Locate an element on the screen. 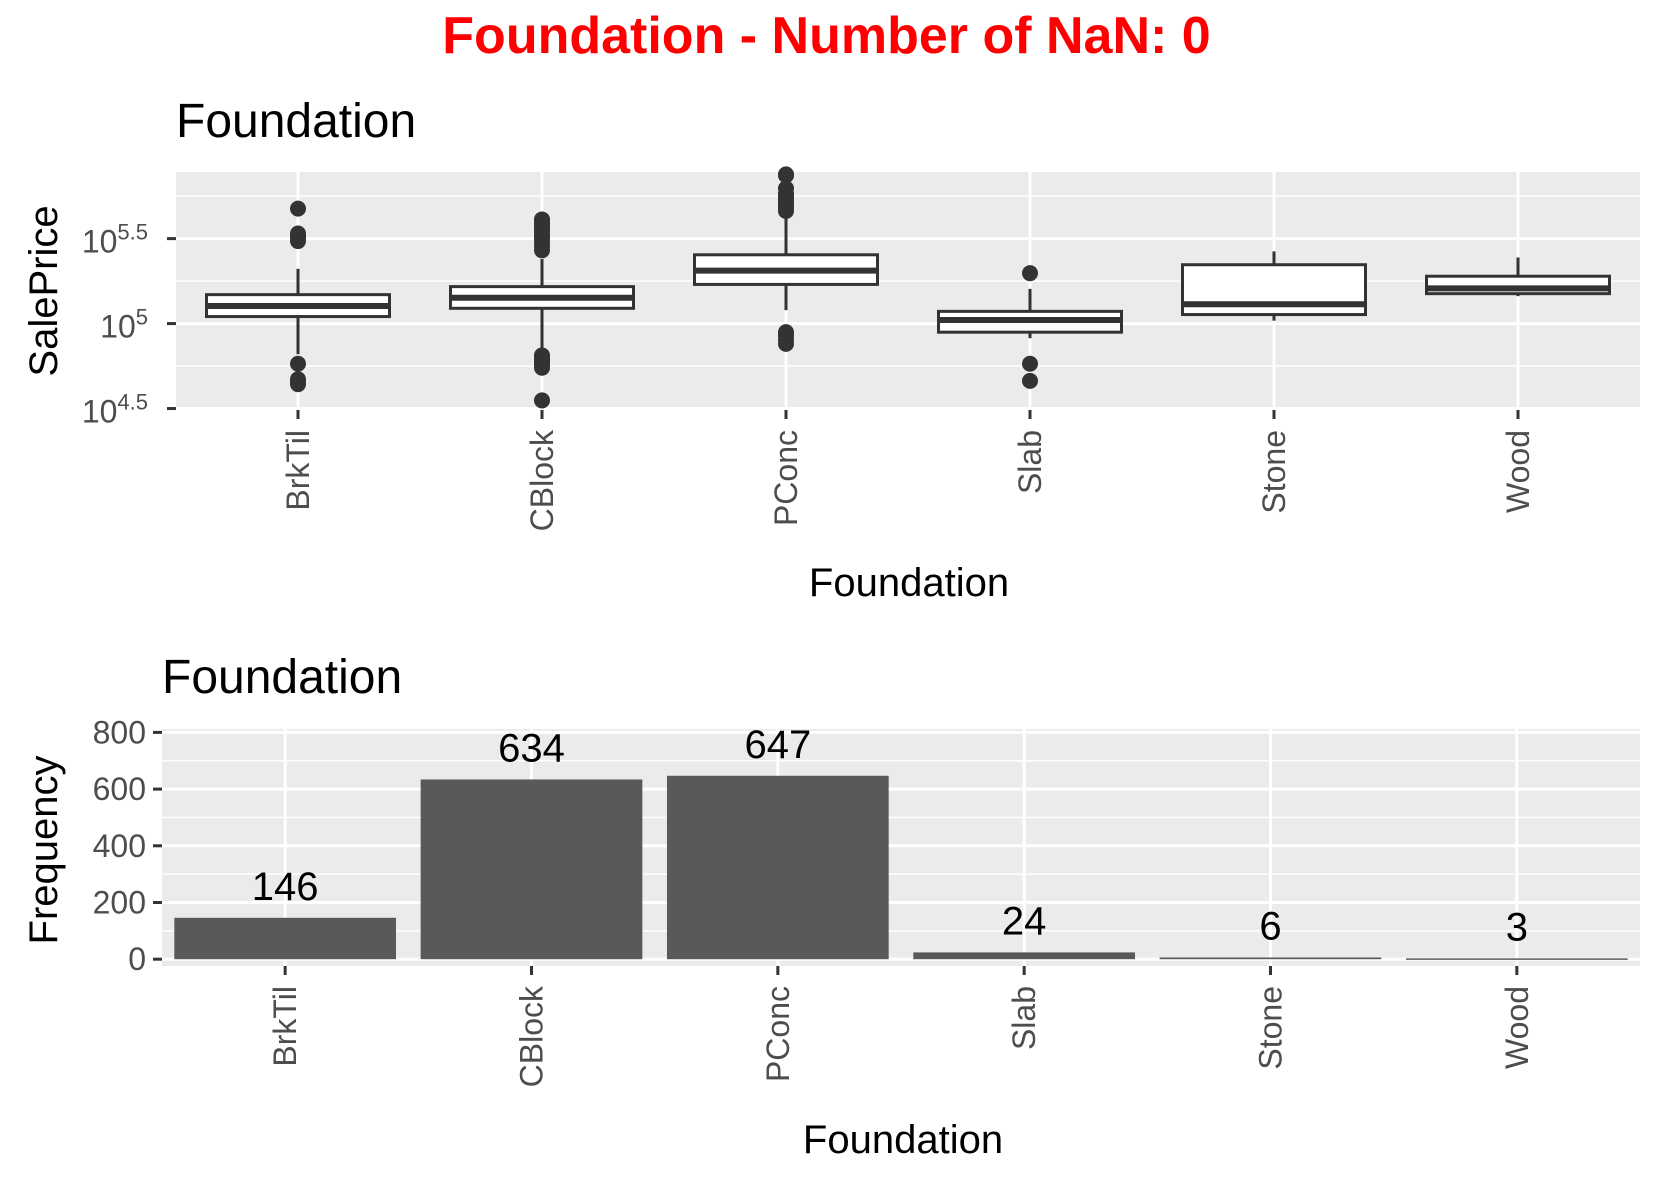 This screenshot has width=1653, height=1181. boxplot-x-tick-label: BrkTil is located at coordinates (298, 470).